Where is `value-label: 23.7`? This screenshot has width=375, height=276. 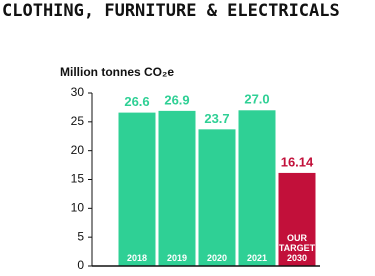
value-label: 23.7 is located at coordinates (216, 118).